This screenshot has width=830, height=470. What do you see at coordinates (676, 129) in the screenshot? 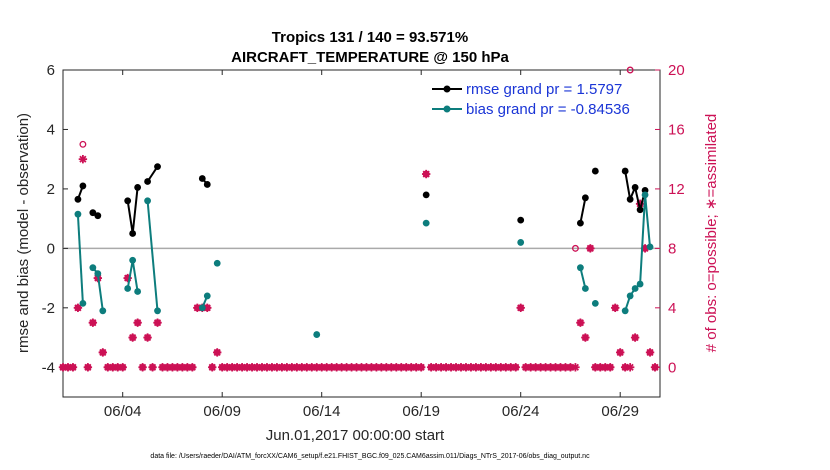
I see `y-right-tick-label: 16` at bounding box center [676, 129].